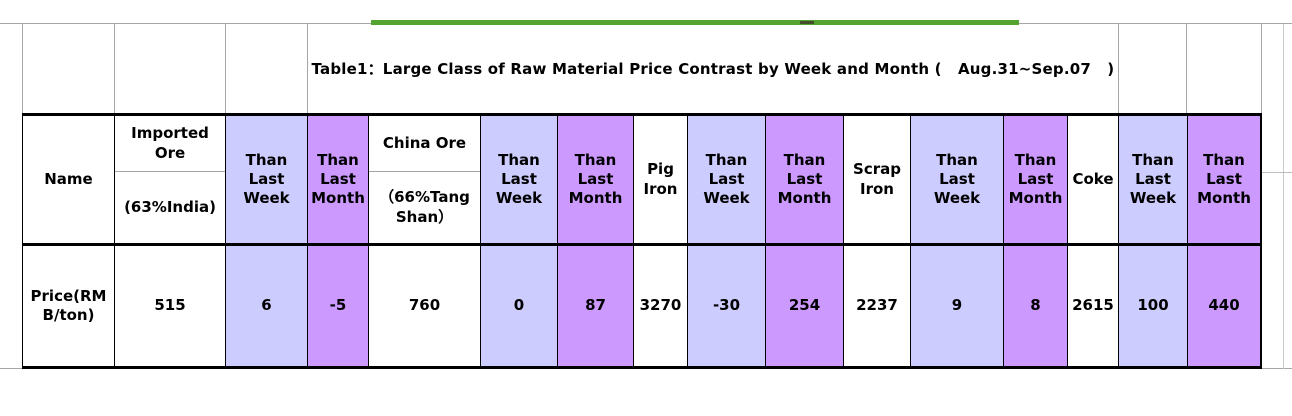 Image resolution: width=1292 pixels, height=416 pixels. I want to click on header-china-ore-material: China Ore, so click(424, 144).